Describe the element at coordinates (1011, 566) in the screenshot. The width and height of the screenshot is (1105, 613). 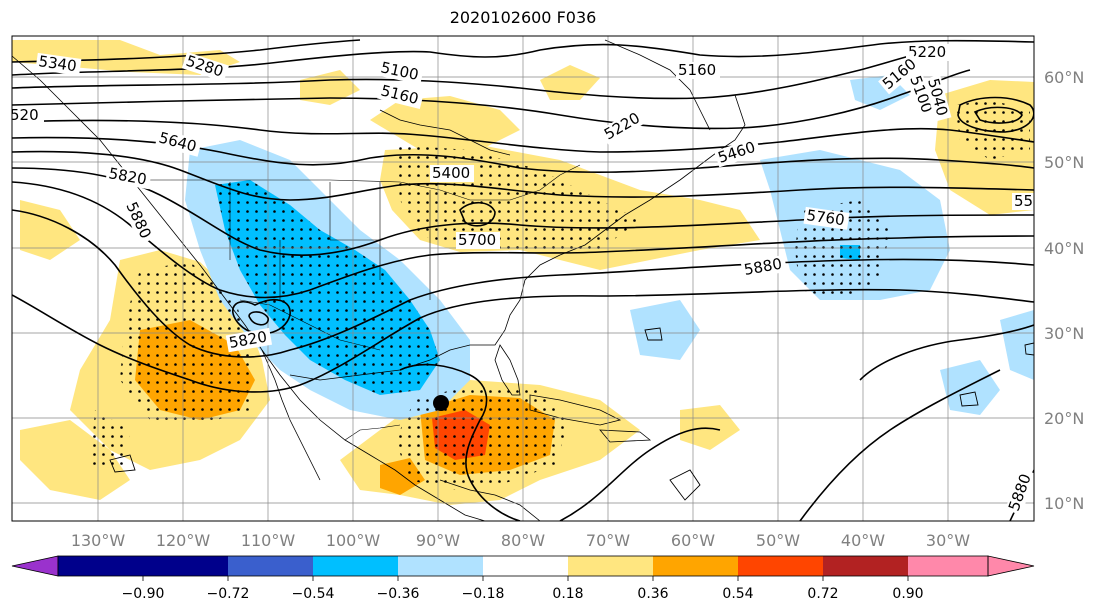
I see `colorbar-extend-high` at that location.